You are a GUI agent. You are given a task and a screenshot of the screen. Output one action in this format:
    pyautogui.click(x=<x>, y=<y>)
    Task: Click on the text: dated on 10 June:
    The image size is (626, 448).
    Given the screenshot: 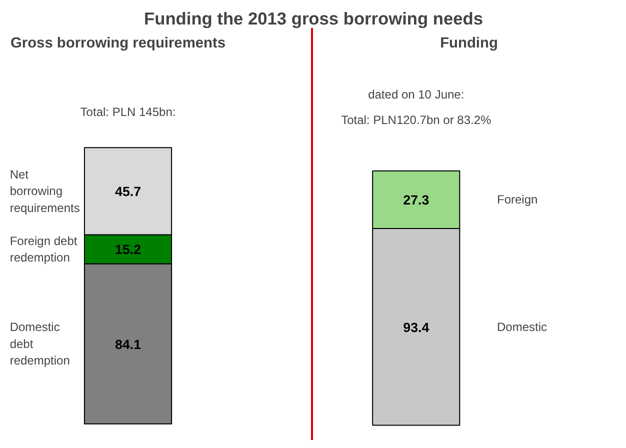 What is the action you would take?
    pyautogui.click(x=416, y=95)
    